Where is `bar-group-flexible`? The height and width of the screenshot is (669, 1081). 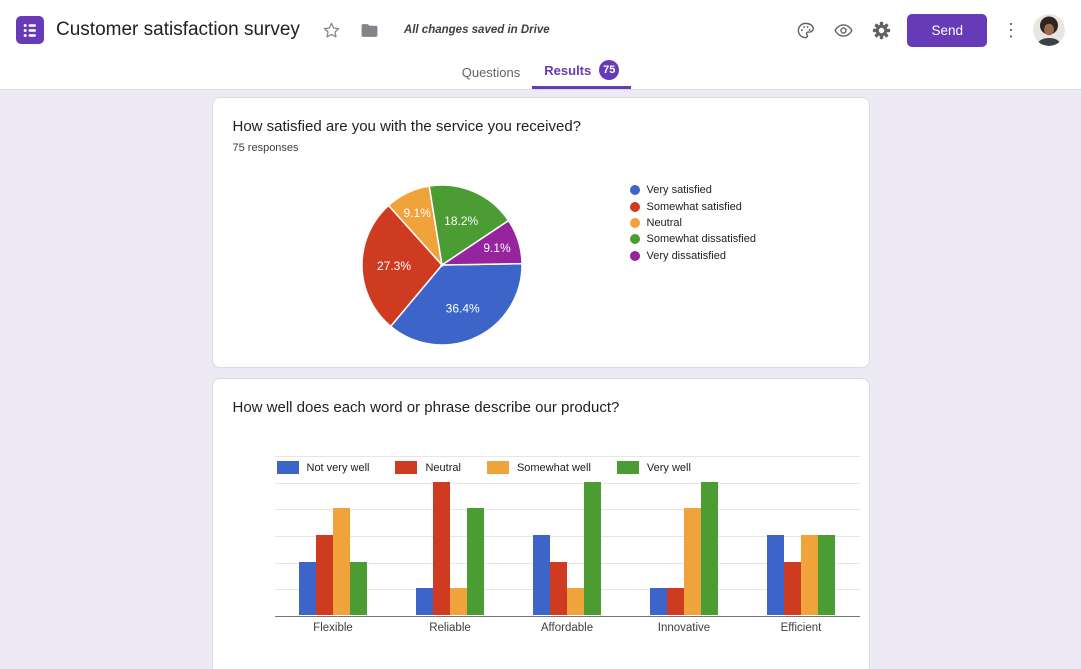
bar-group-flexible is located at coordinates (333, 535).